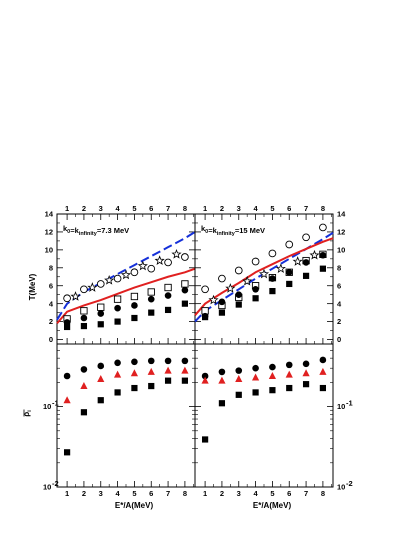  I want to click on y-tick-label-exponent: -2, so click(55, 483).